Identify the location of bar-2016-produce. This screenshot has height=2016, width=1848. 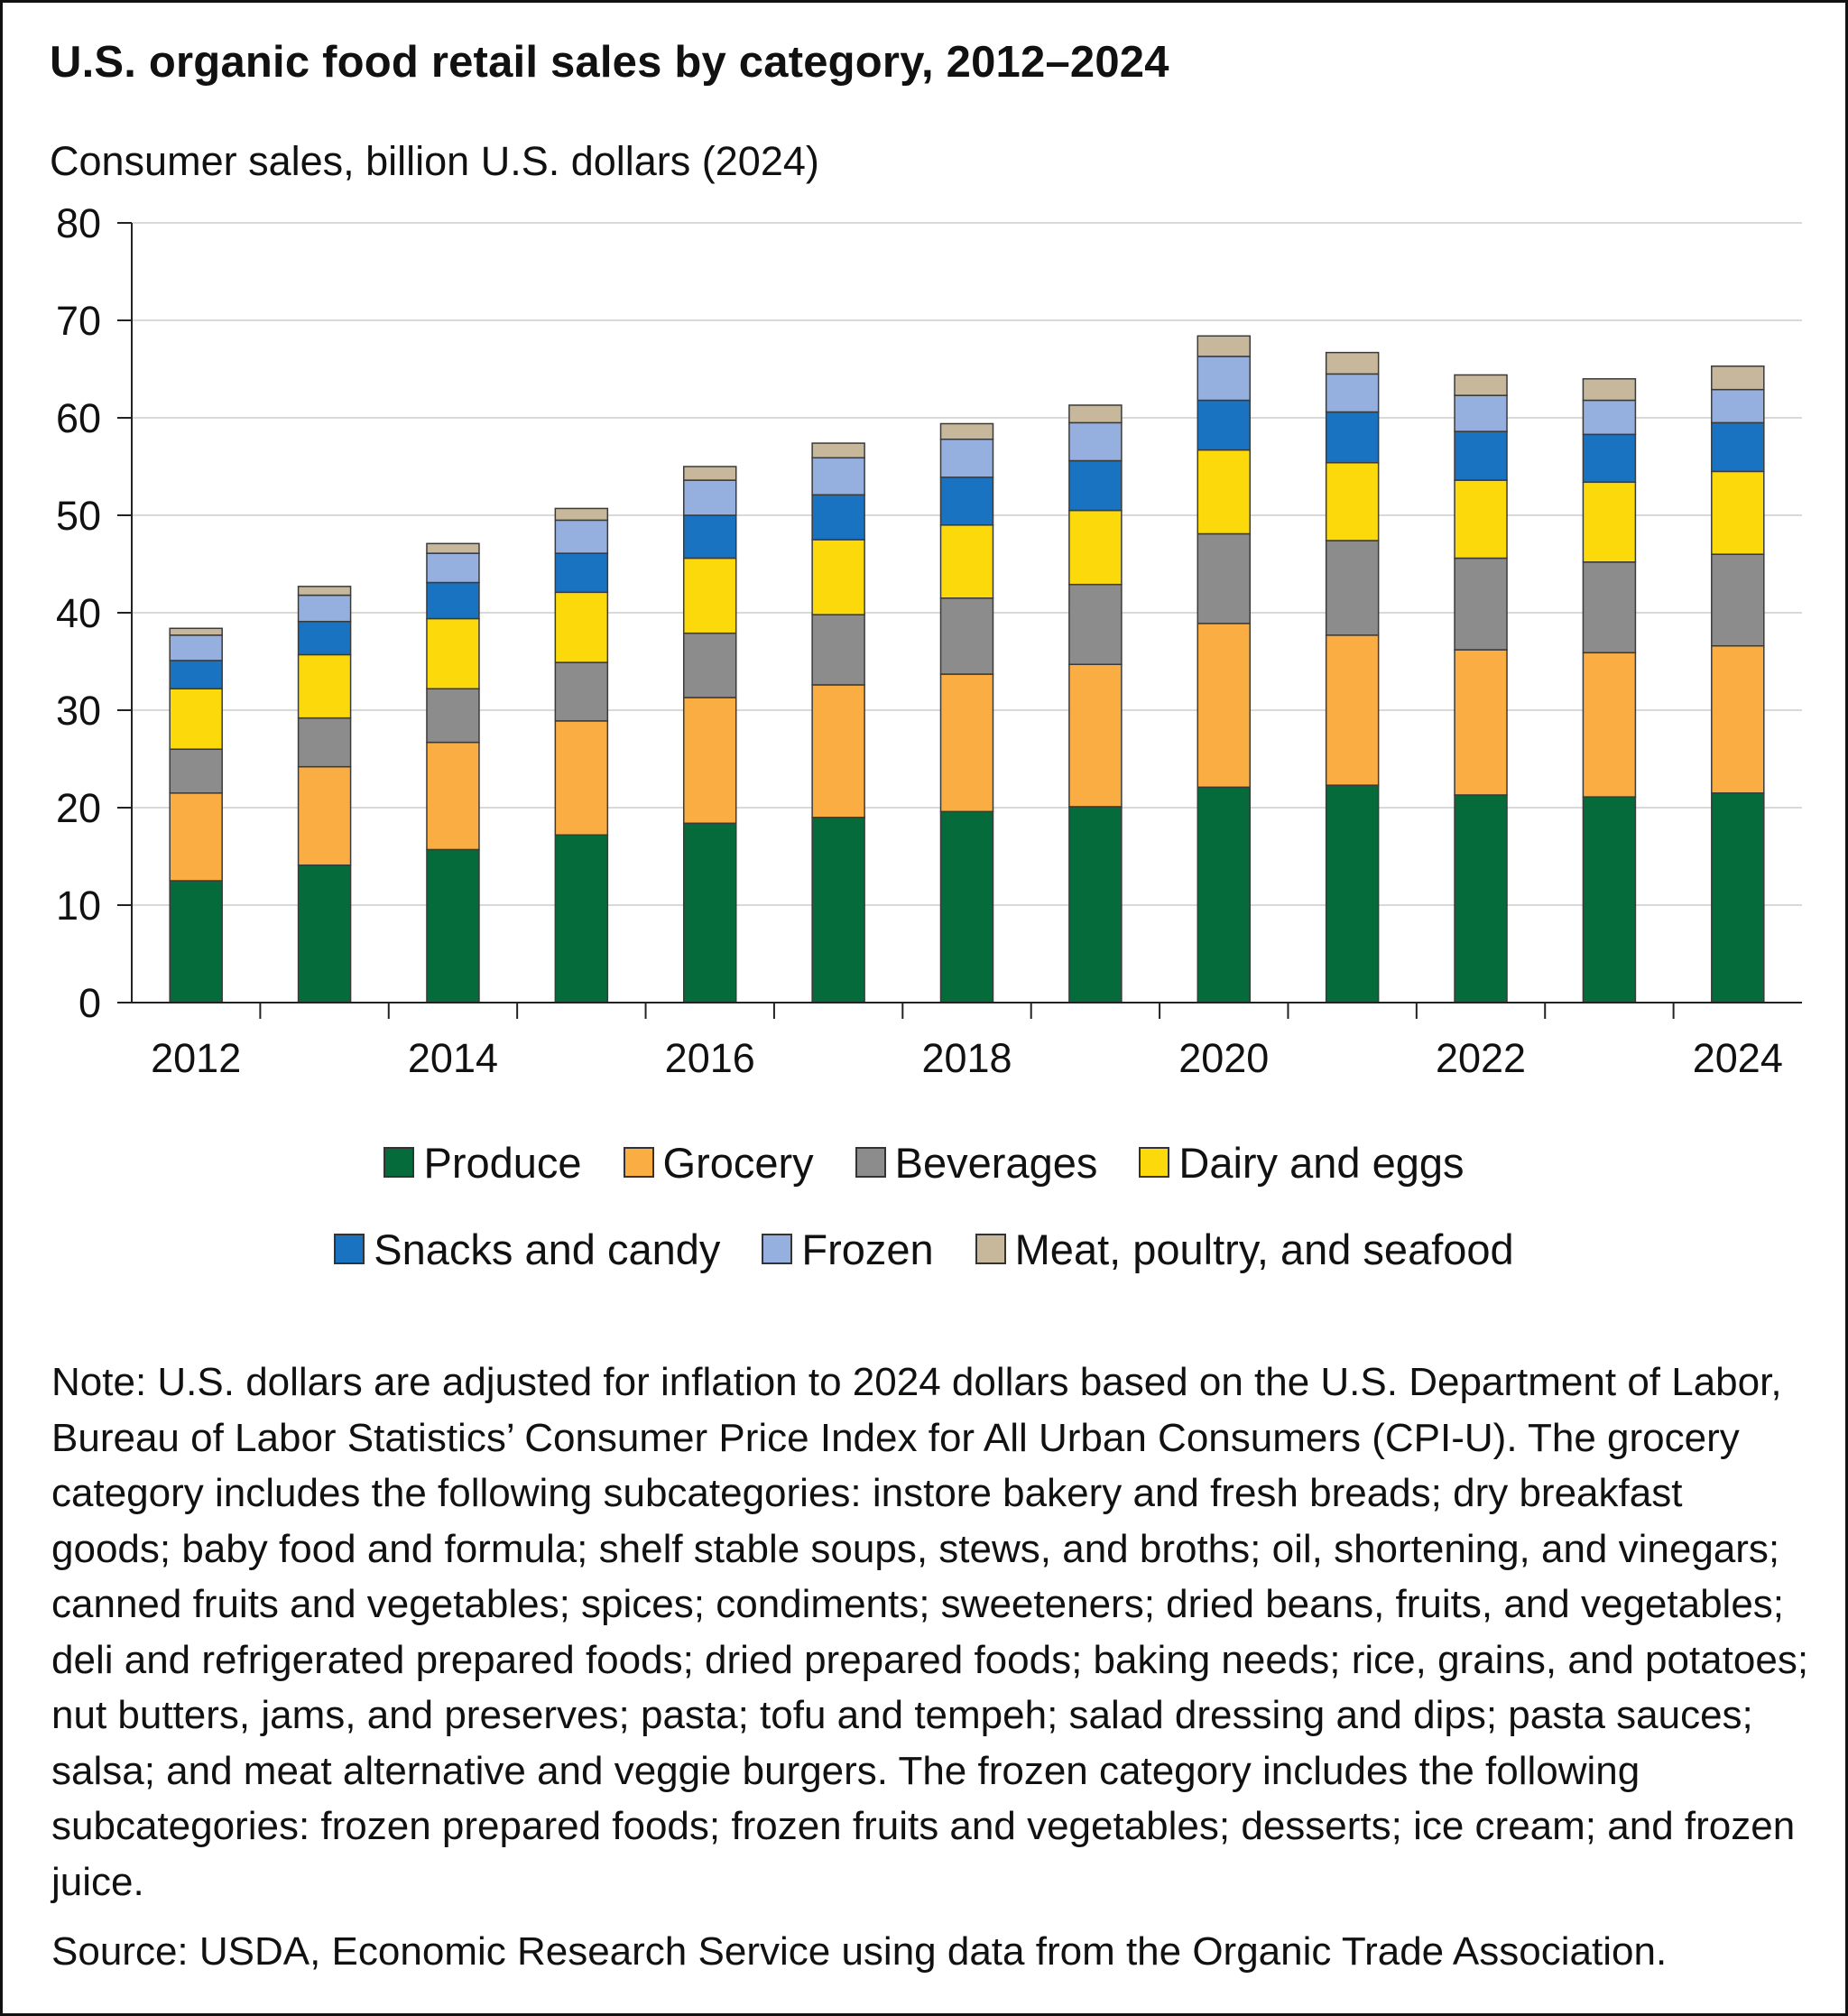
(709, 913).